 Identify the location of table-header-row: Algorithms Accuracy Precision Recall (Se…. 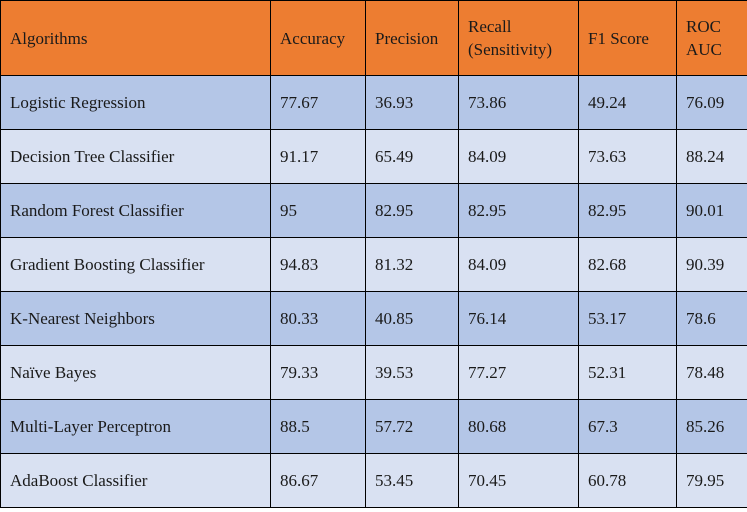
(373, 38).